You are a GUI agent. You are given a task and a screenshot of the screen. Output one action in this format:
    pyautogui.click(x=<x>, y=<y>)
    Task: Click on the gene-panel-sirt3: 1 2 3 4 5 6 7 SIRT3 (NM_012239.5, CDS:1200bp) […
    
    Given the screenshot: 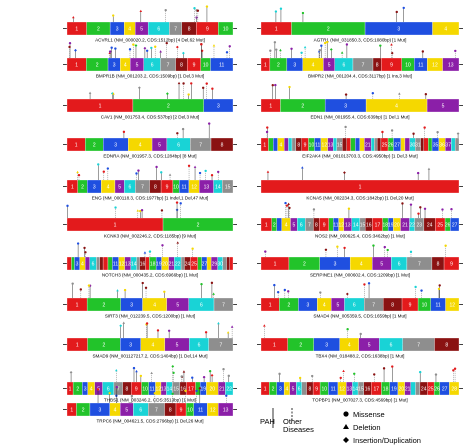 What is the action you would take?
    pyautogui.click(x=150, y=300)
    